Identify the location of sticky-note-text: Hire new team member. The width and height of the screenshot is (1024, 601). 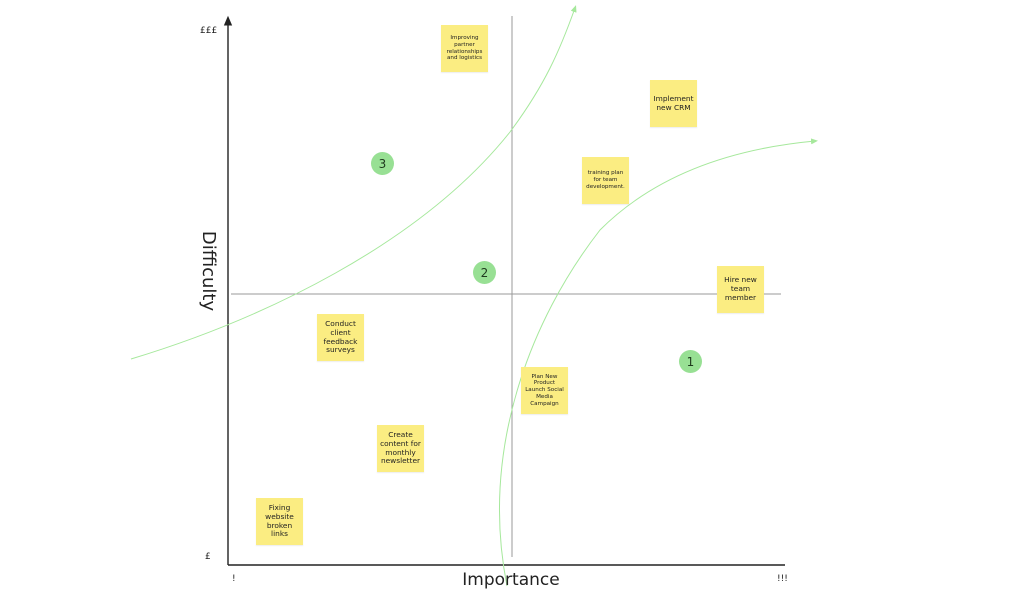
(740, 288).